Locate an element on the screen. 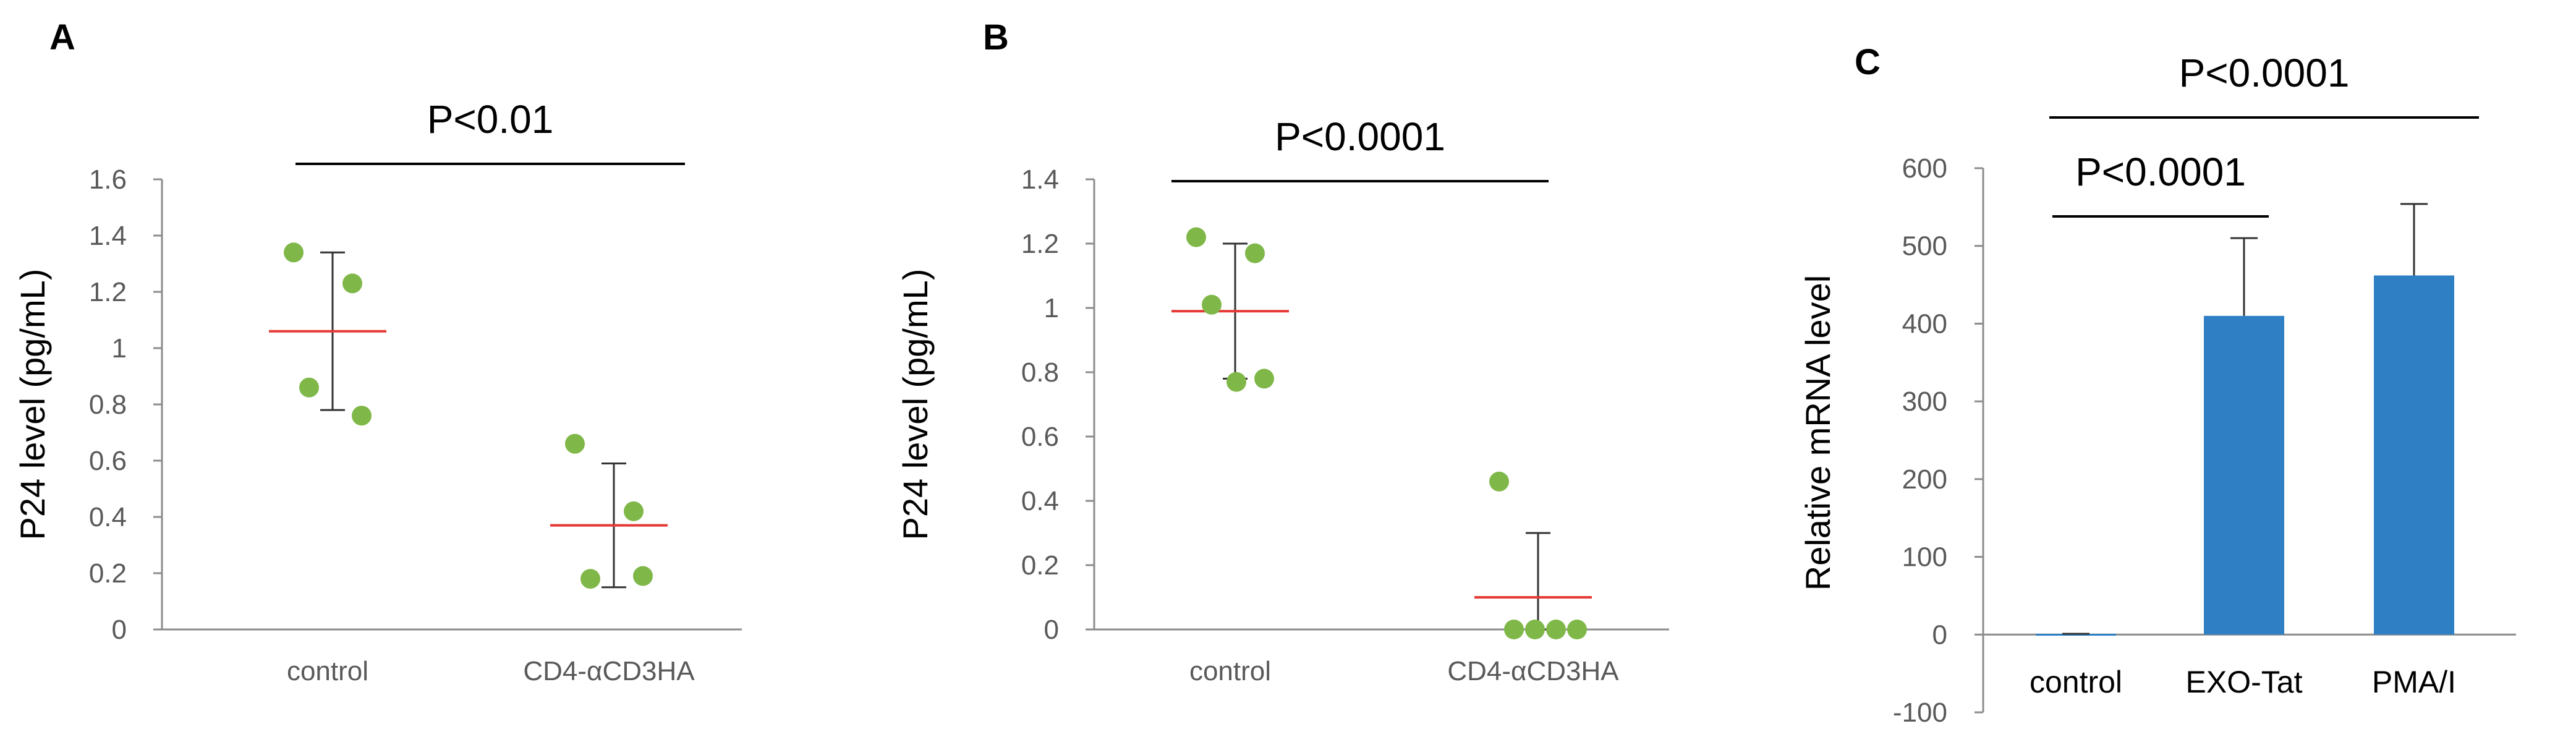 The width and height of the screenshot is (2576, 742). y-tick-label-b: 1.4 is located at coordinates (1040, 179).